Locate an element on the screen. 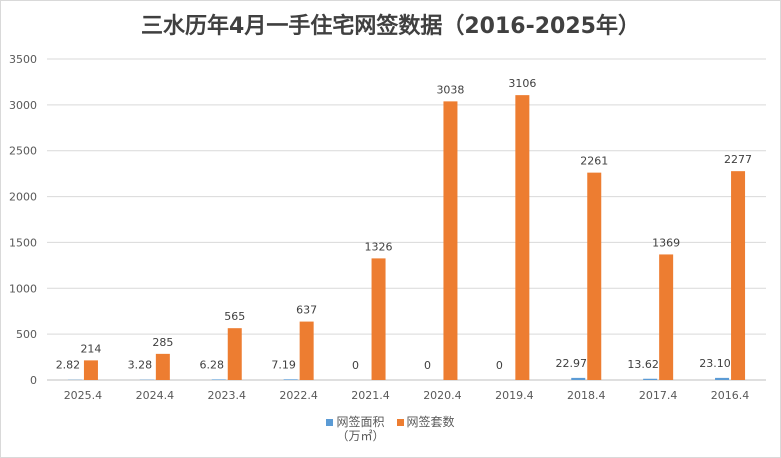  data-label-units: 3038 is located at coordinates (450, 89).